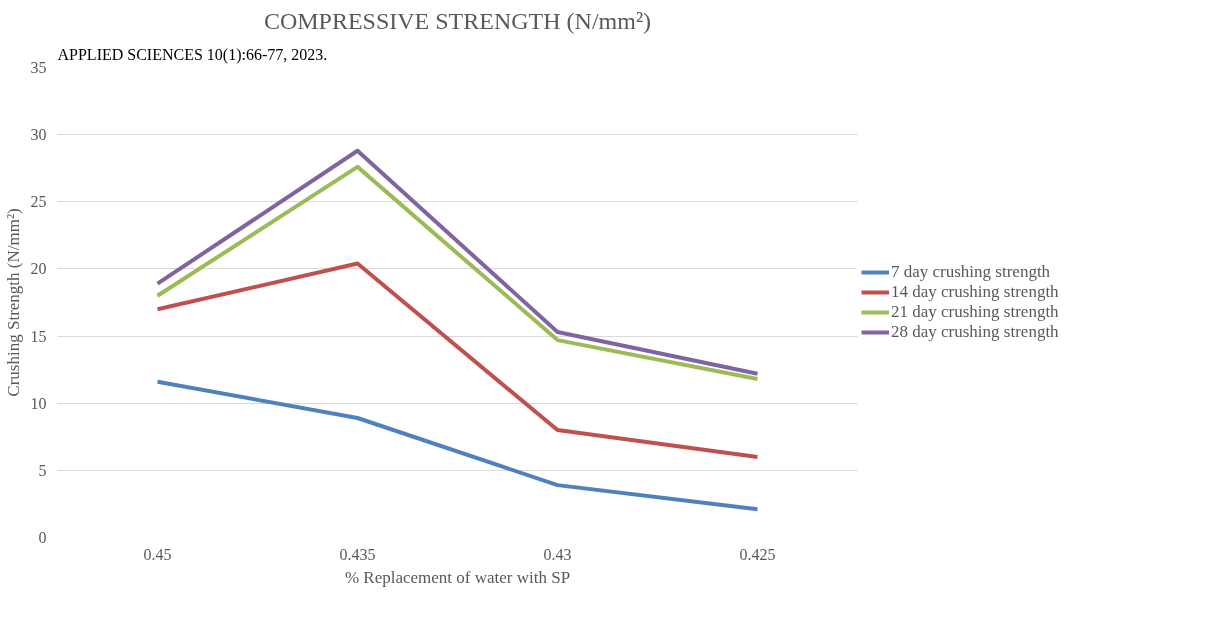 Image resolution: width=1217 pixels, height=629 pixels. What do you see at coordinates (975, 292) in the screenshot?
I see `legend-label: 14 day crushing strength` at bounding box center [975, 292].